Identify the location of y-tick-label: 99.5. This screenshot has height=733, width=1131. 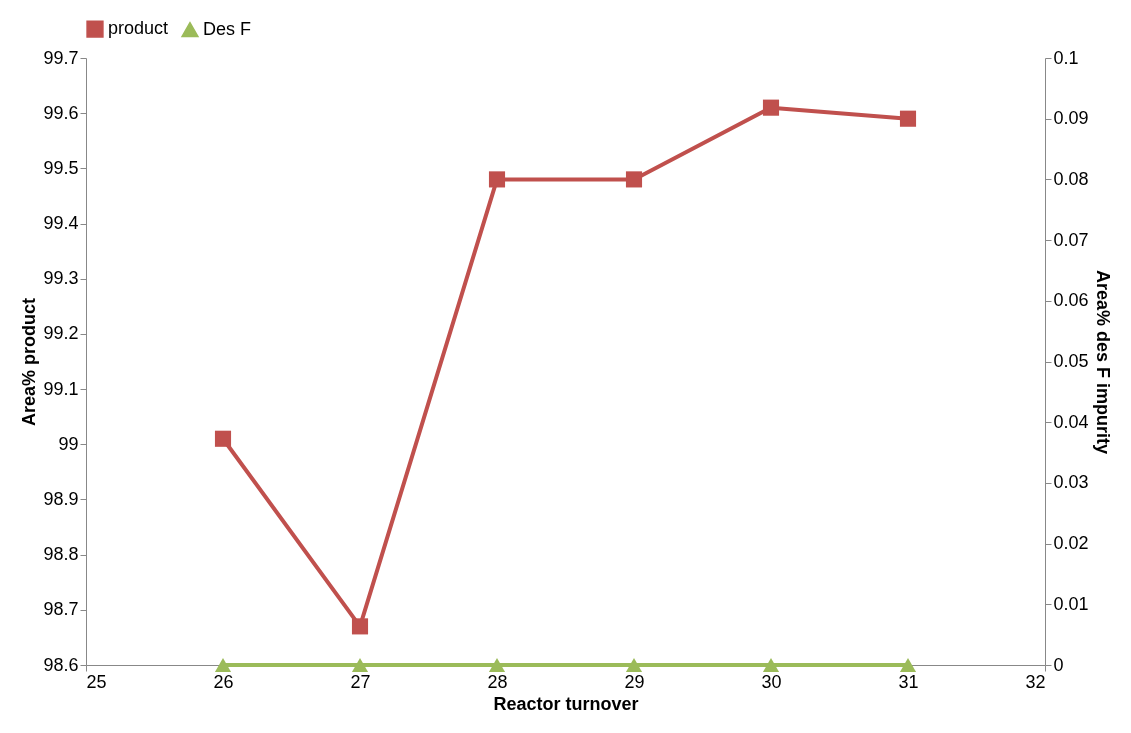
(61, 167).